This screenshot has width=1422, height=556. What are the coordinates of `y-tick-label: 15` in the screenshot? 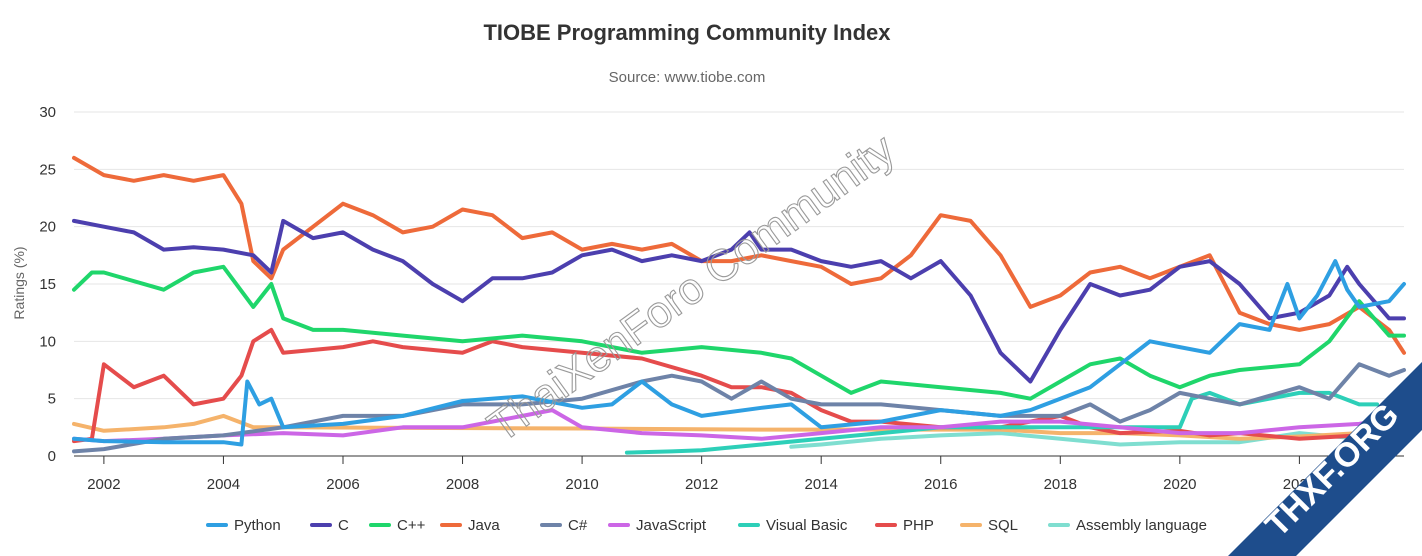 It's located at (47, 284).